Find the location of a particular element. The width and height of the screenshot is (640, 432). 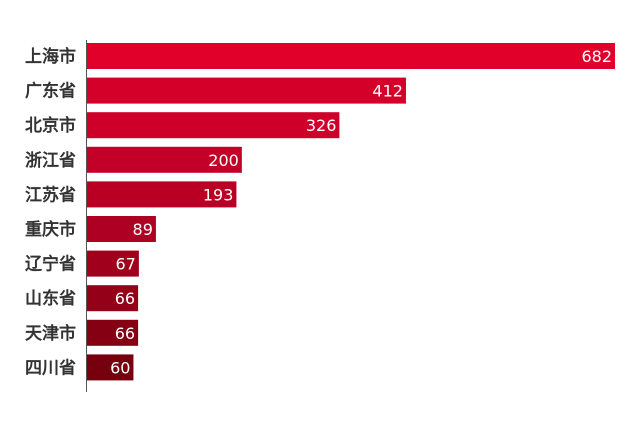

category-label: 辽宁省 is located at coordinates (50, 264).